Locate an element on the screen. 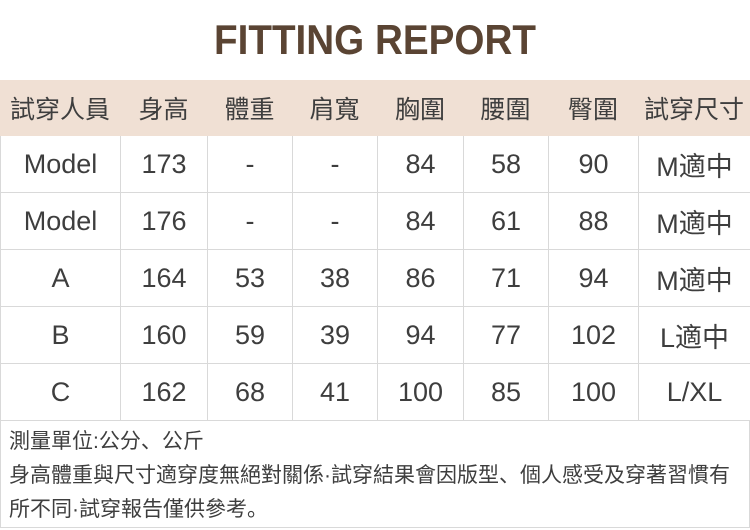 This screenshot has width=750, height=530. table-cell-height: 160 is located at coordinates (164, 335).